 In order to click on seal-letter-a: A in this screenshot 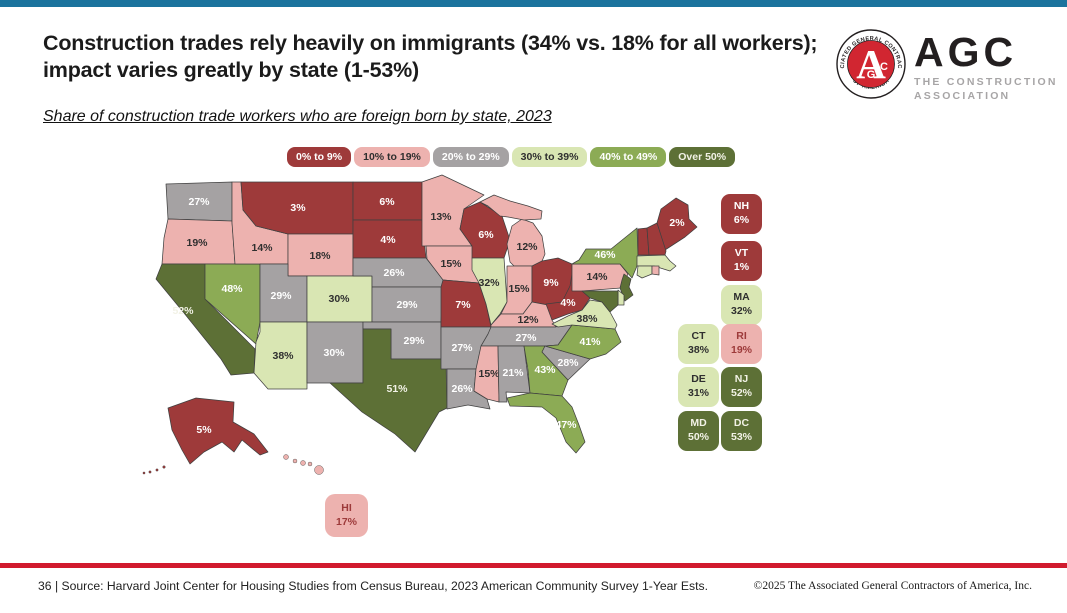, I will do `click(871, 64)`.